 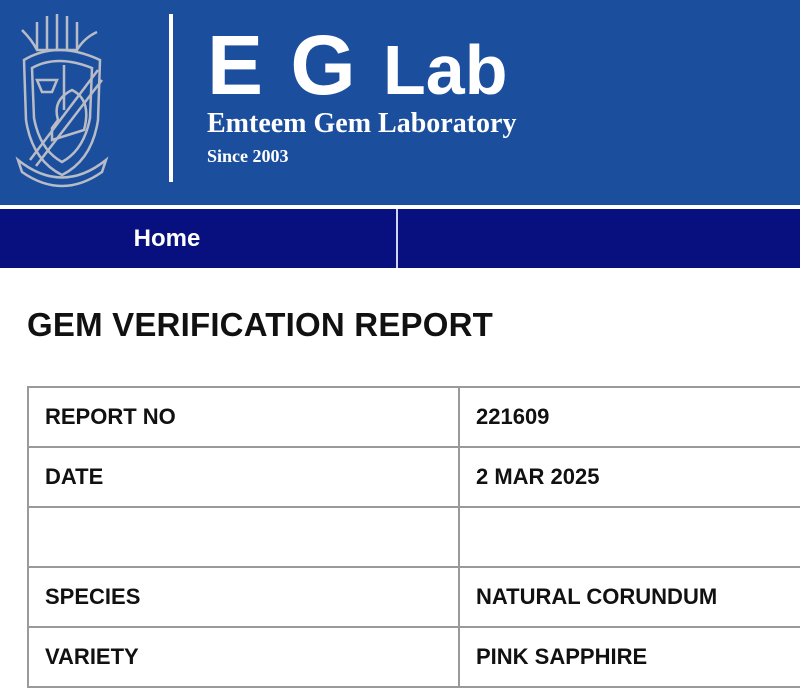 What do you see at coordinates (629, 537) in the screenshot?
I see `row-value` at bounding box center [629, 537].